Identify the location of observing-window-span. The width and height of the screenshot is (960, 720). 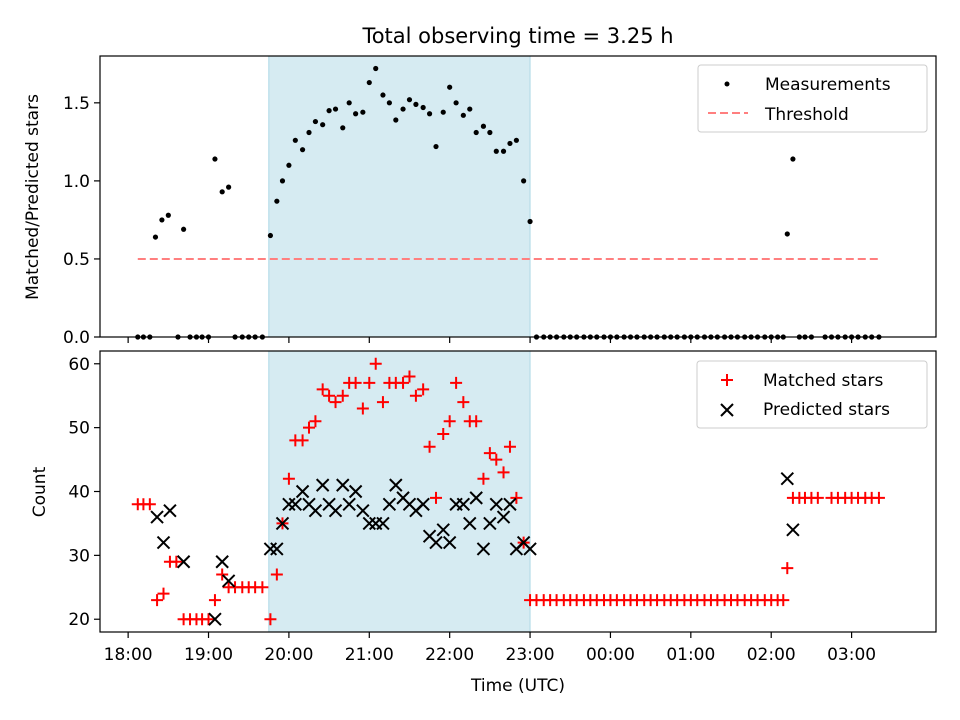
(399, 491).